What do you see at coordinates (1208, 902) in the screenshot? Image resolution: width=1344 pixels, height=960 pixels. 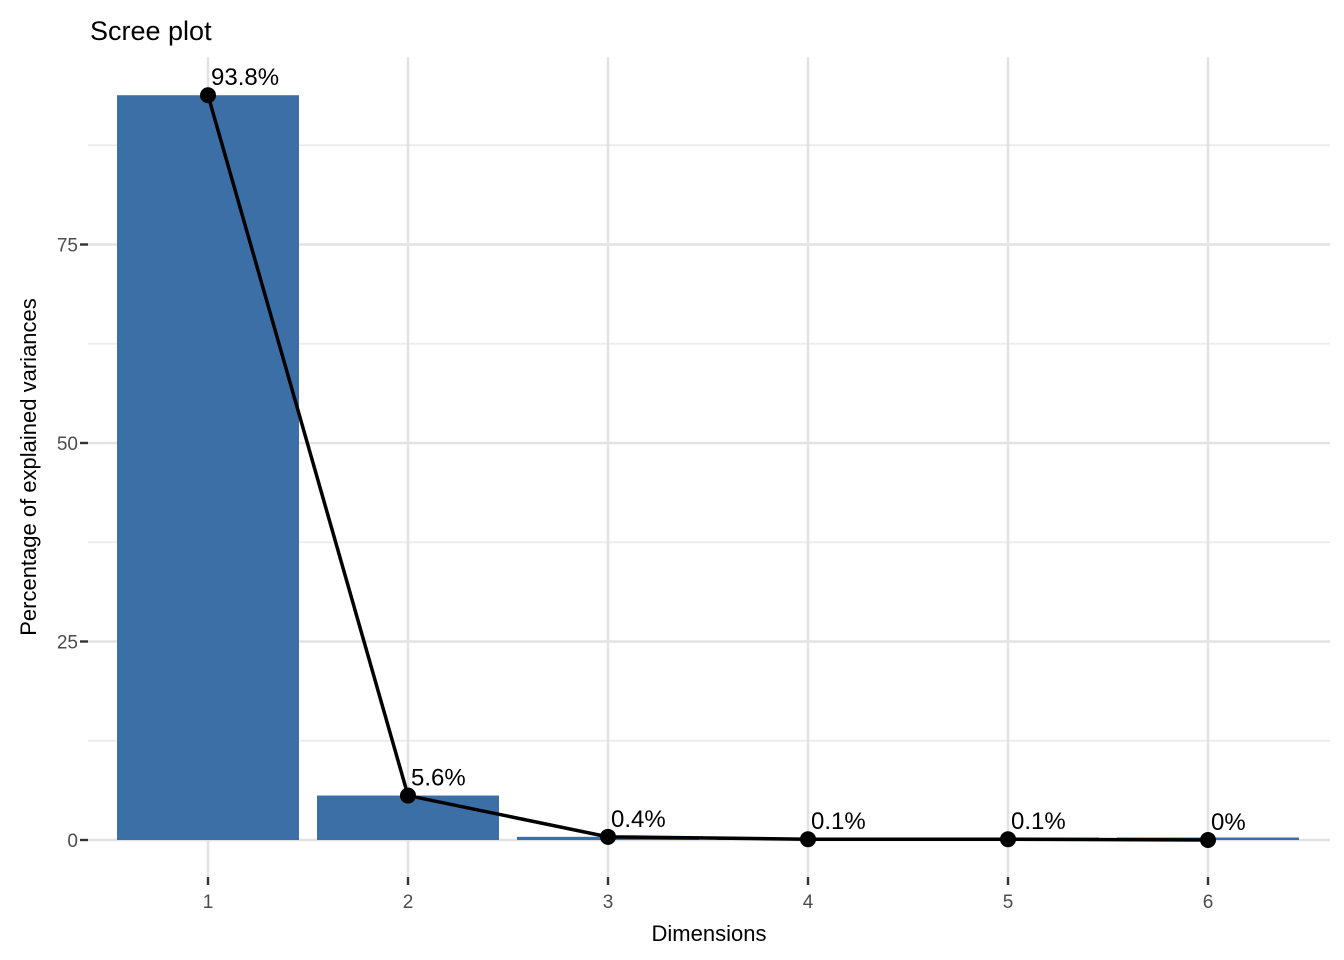 I see `x-tick-label: 6` at bounding box center [1208, 902].